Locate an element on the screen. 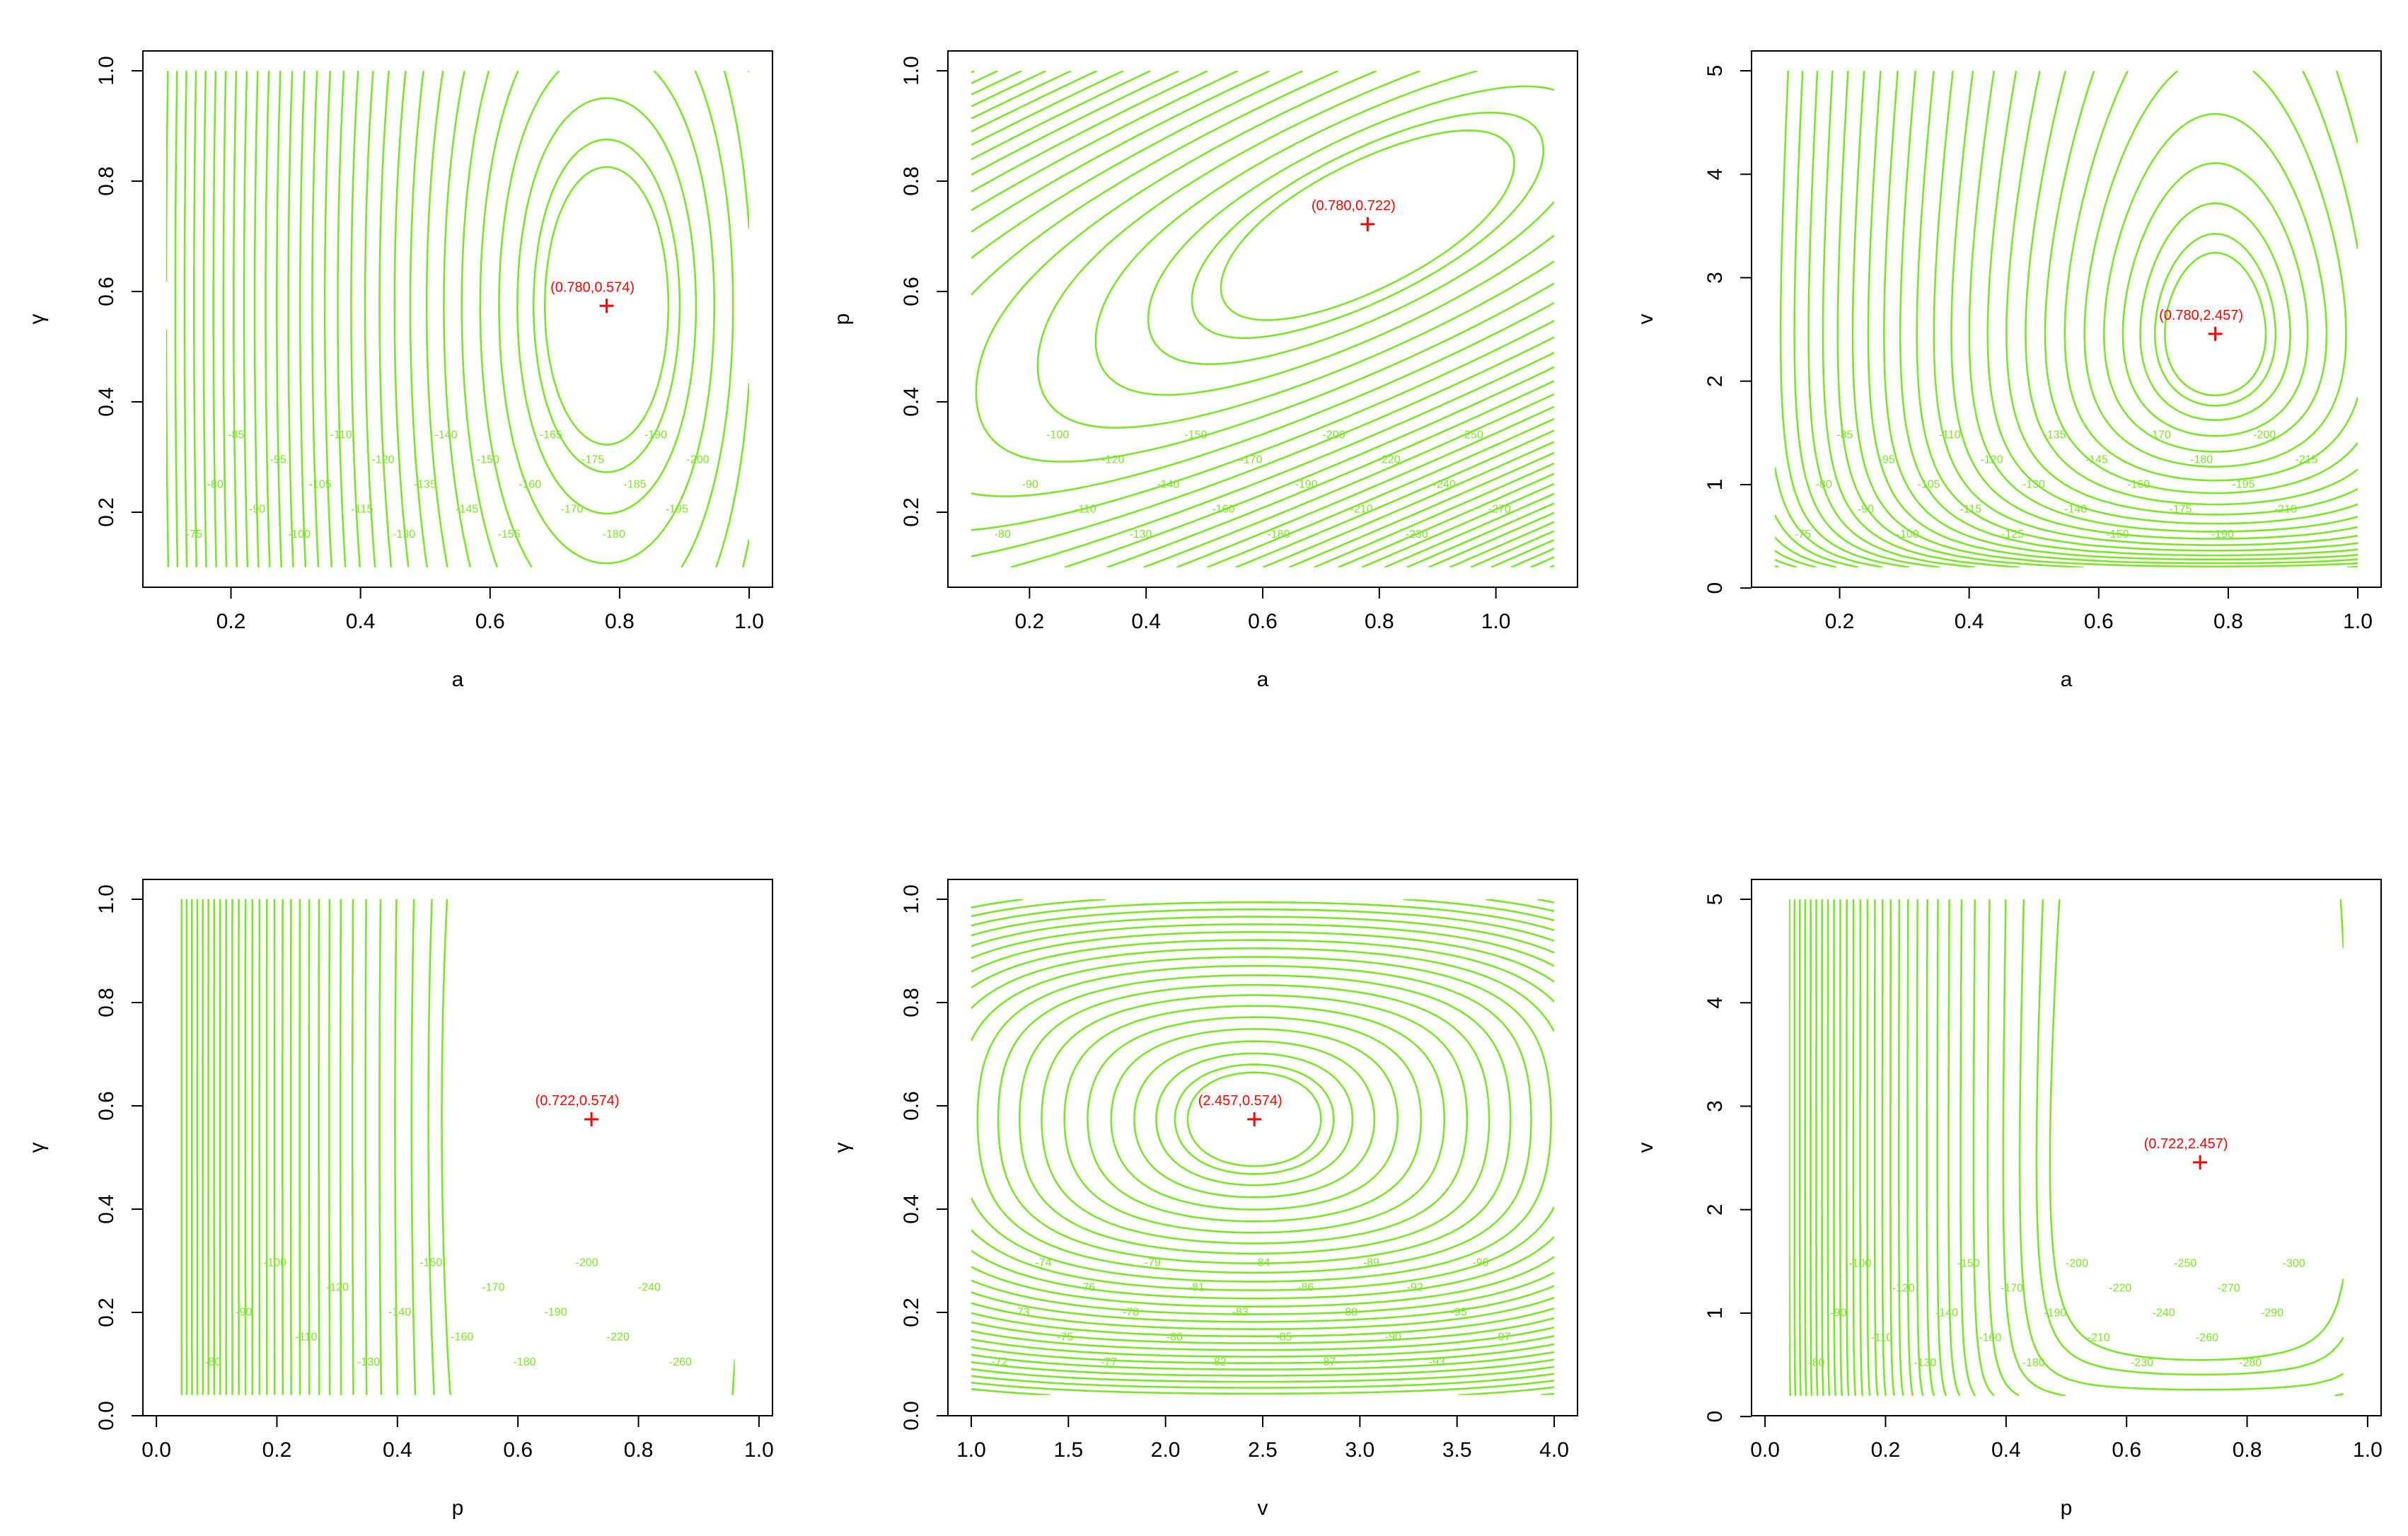 The height and width of the screenshot is (1536, 2408). y-axis-title: v is located at coordinates (1645, 319).